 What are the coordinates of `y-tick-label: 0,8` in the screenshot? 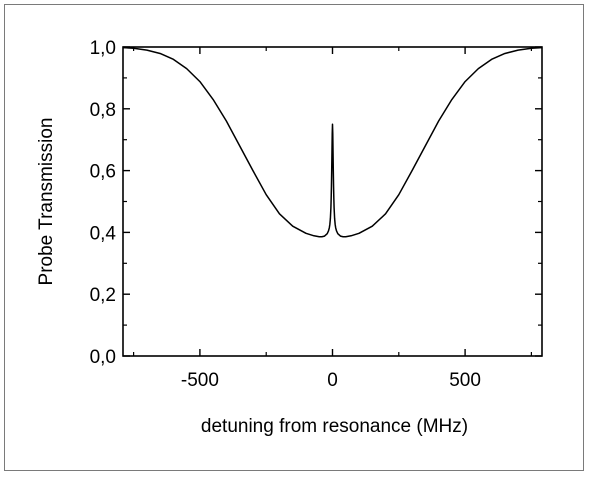 It's located at (103, 110).